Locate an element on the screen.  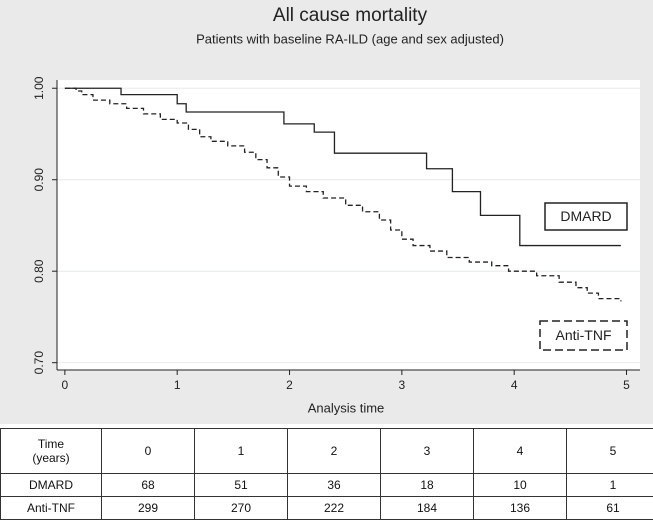
table-cell: 68 is located at coordinates (148, 485).